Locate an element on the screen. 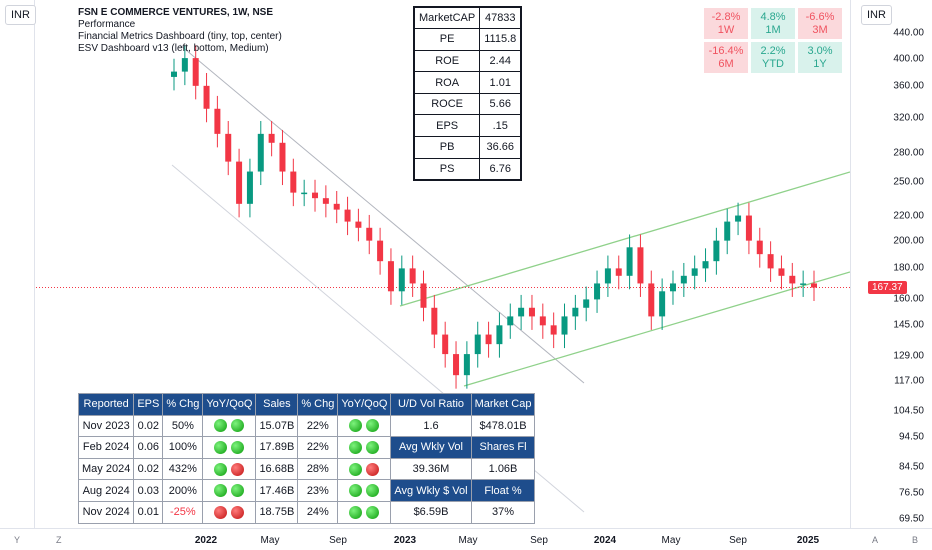 Image resolution: width=932 pixels, height=550 pixels. performance-period: 6M is located at coordinates (726, 64).